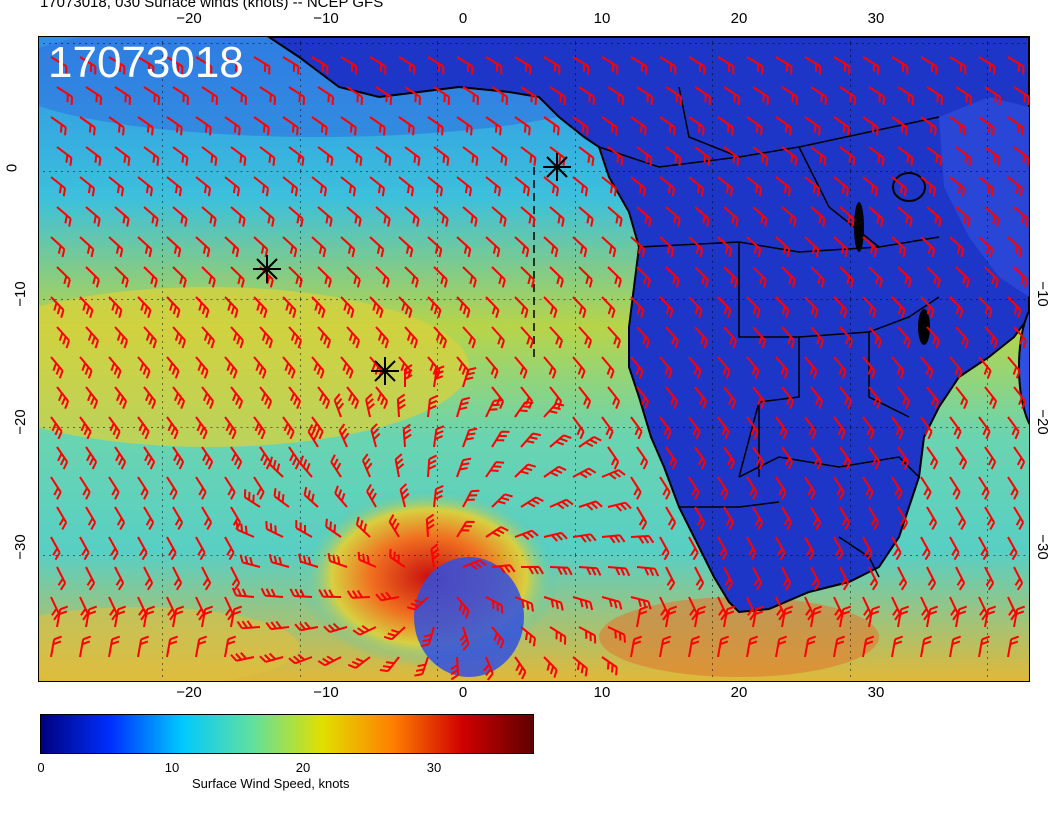 The width and height of the screenshot is (1056, 816). I want to click on lon-tick-top: 30, so click(876, 18).